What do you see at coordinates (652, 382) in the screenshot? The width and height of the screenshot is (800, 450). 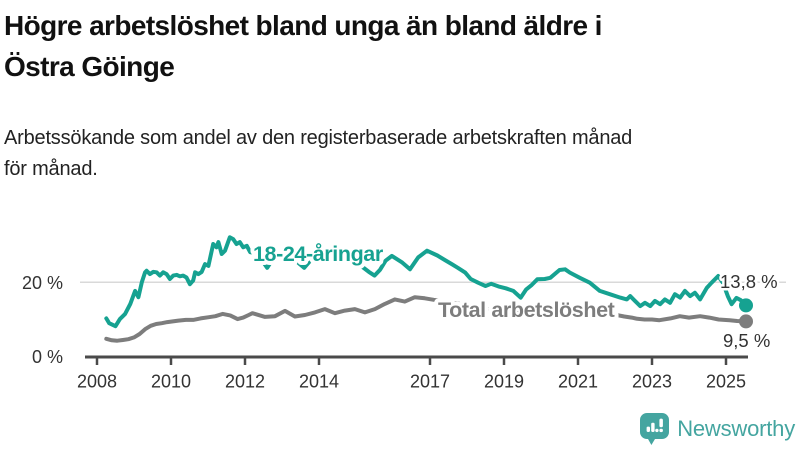 I see `x-tick-label-2023: 2023` at bounding box center [652, 382].